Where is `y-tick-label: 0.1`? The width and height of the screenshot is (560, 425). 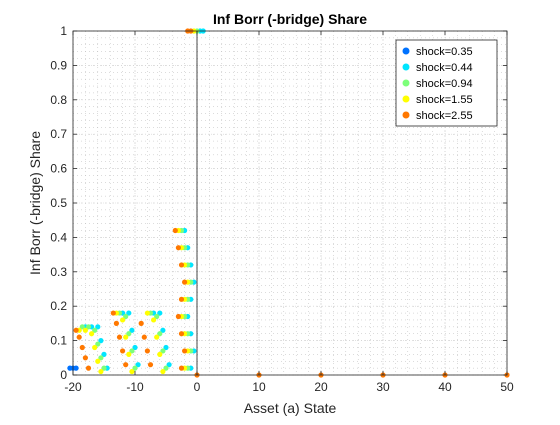 y-tick-label: 0.1 is located at coordinates (58, 341).